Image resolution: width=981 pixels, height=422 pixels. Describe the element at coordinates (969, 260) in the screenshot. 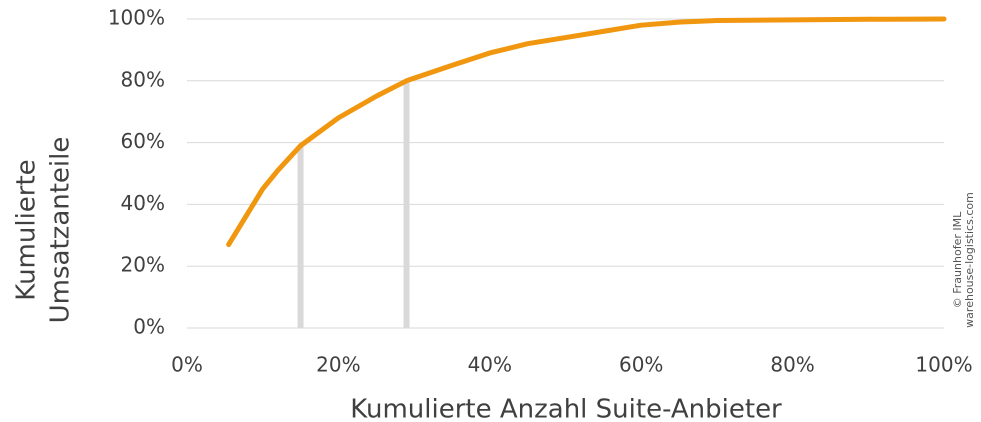

I see `credit-line: warehouse-logistics.com` at that location.